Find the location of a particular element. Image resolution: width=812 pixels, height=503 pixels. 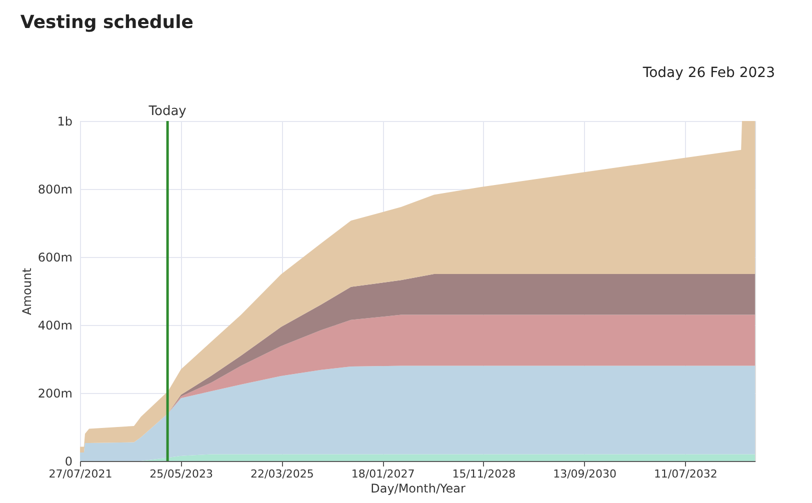

y-tick-label: 1b is located at coordinates (64, 121).